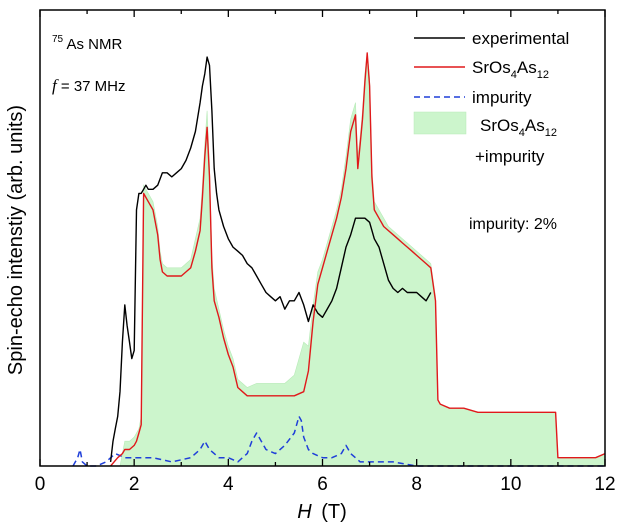  Describe the element at coordinates (58, 39) in the screenshot. I see `nucleus-superscript: 75` at that location.